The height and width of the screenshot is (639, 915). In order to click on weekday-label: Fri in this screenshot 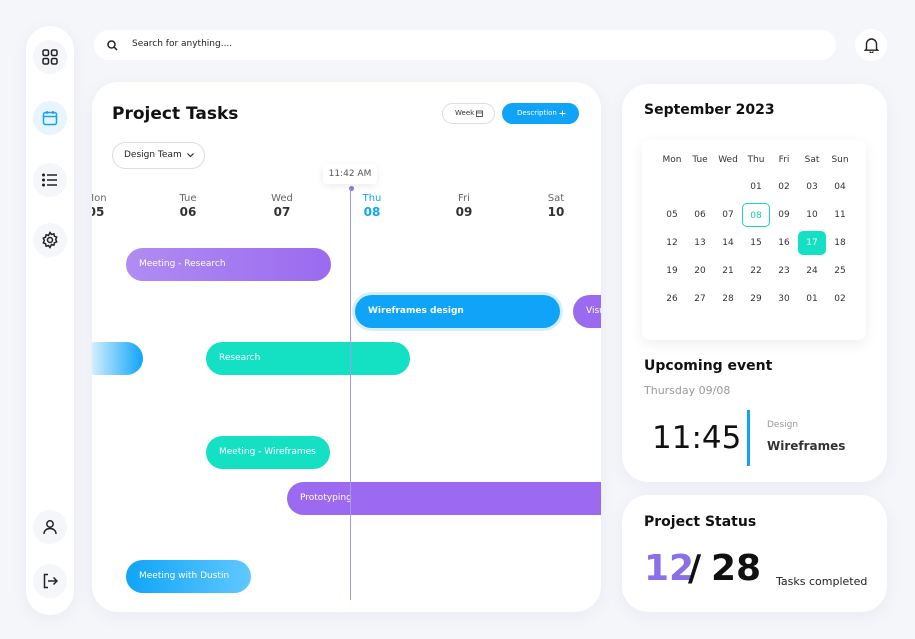, I will do `click(784, 160)`.